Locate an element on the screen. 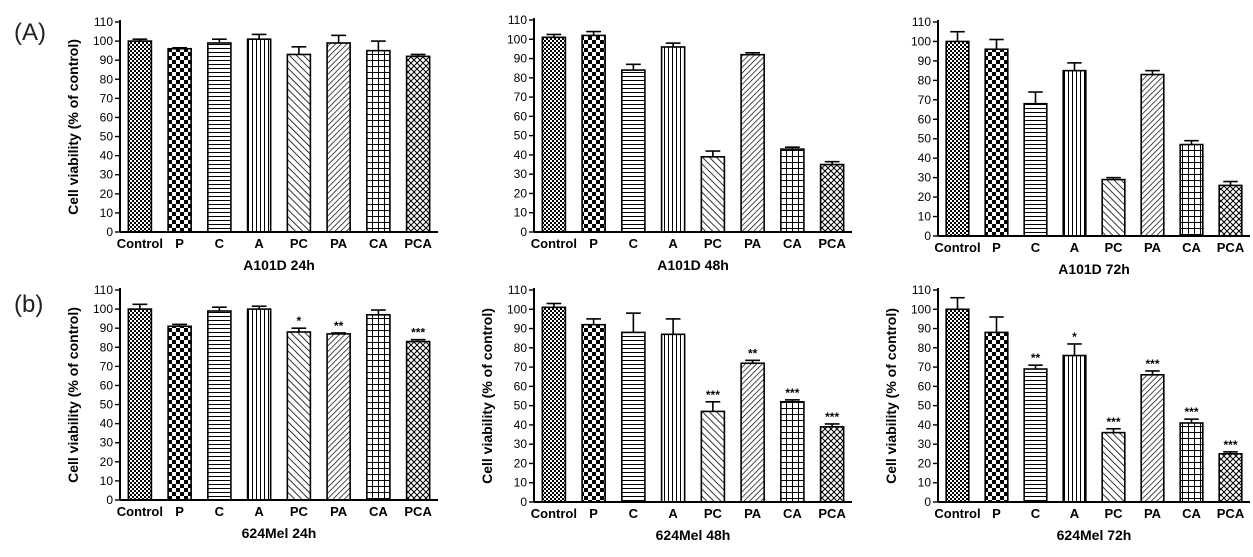 Image resolution: width=1253 pixels, height=557 pixels. category-label: Control is located at coordinates (554, 243).